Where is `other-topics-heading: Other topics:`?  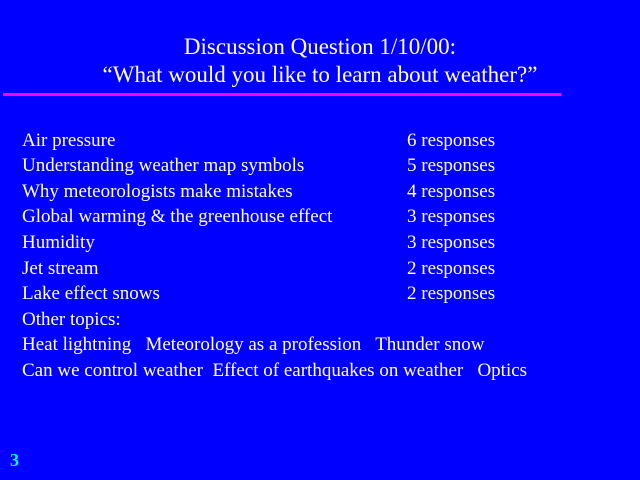
other-topics-heading: Other topics: is located at coordinates (71, 319).